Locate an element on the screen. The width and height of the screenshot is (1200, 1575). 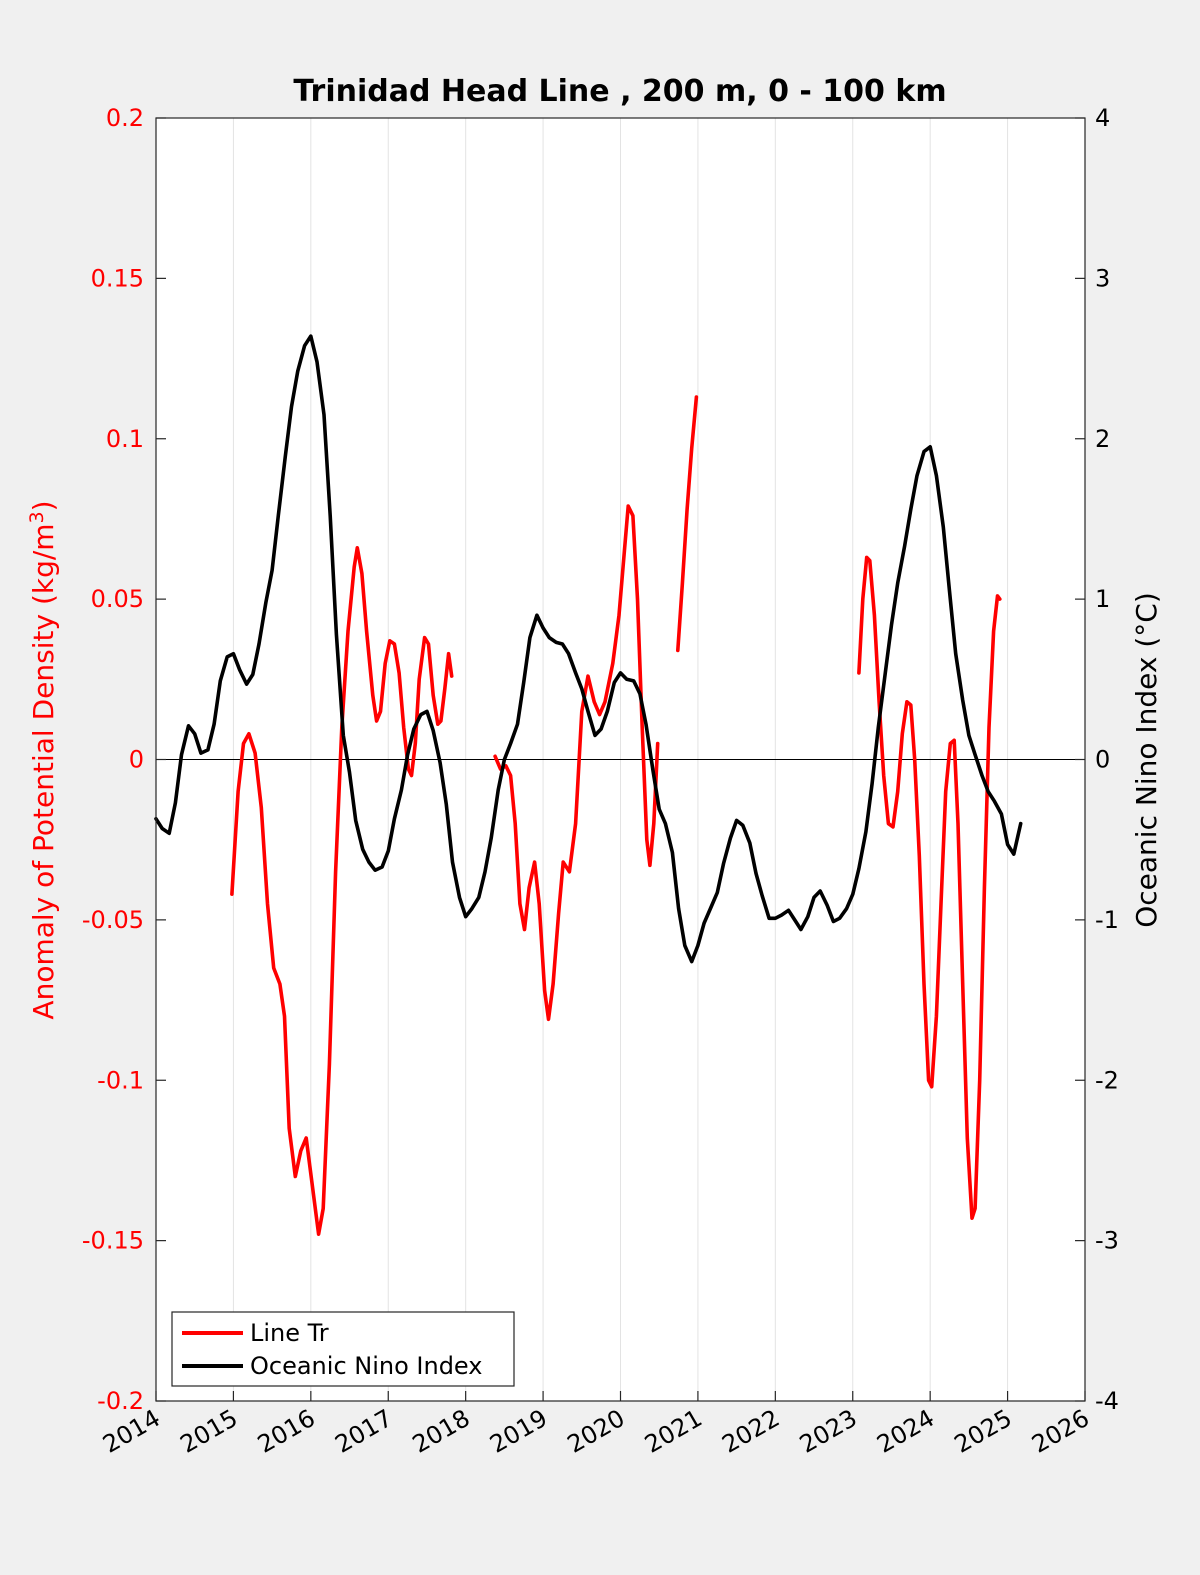
left-axis-label: Anomaly of Potential Density (kg/m3) is located at coordinates (43, 759).